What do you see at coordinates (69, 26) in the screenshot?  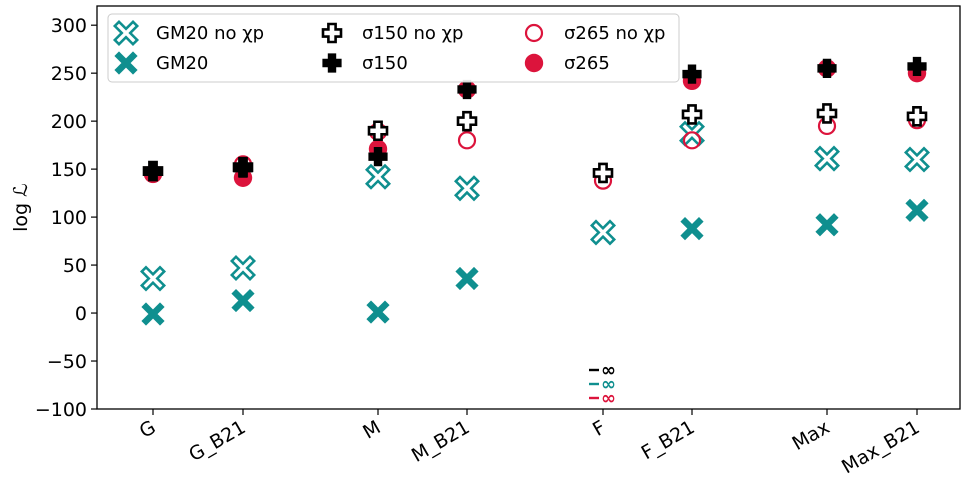 I see `y-tick-label: 300` at bounding box center [69, 26].